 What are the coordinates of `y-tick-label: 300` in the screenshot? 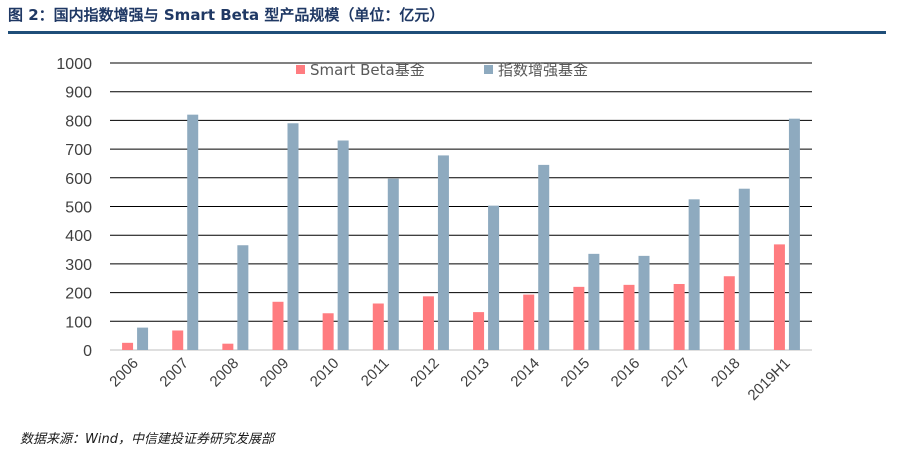 It's located at (78, 265).